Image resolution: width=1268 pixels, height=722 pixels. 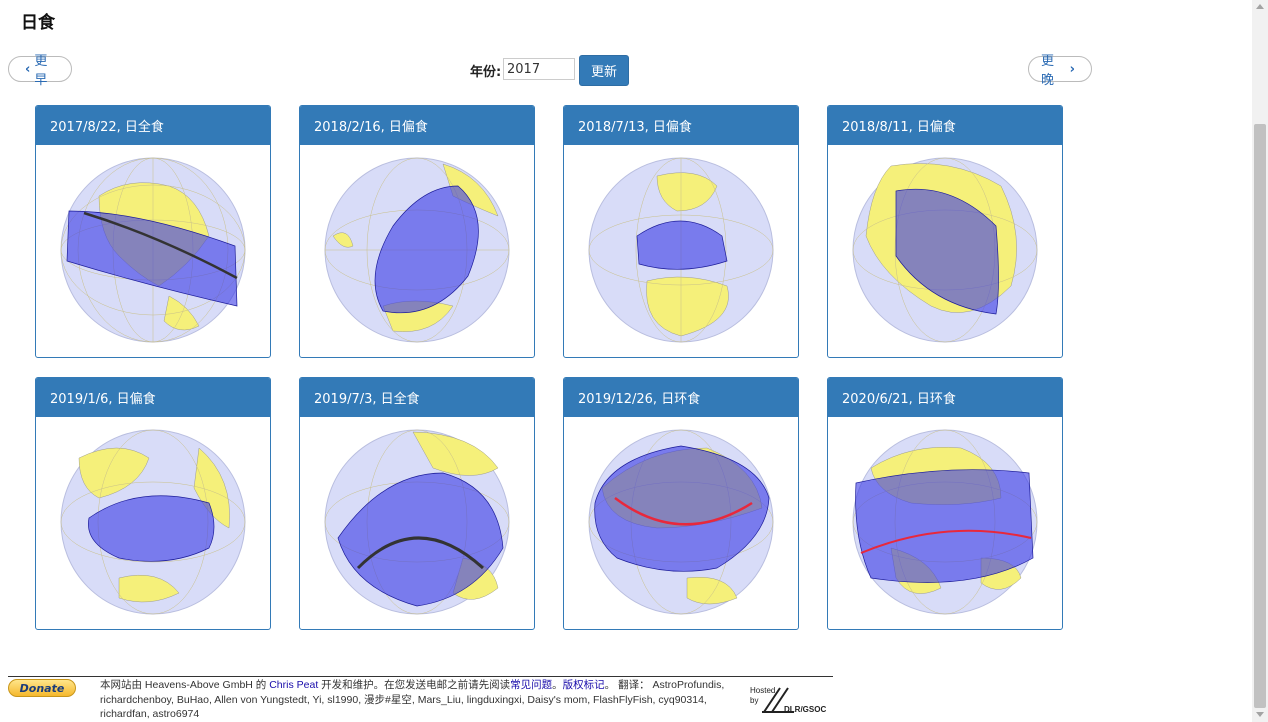 I want to click on chevron-left-icon: ‹, so click(x=28, y=69).